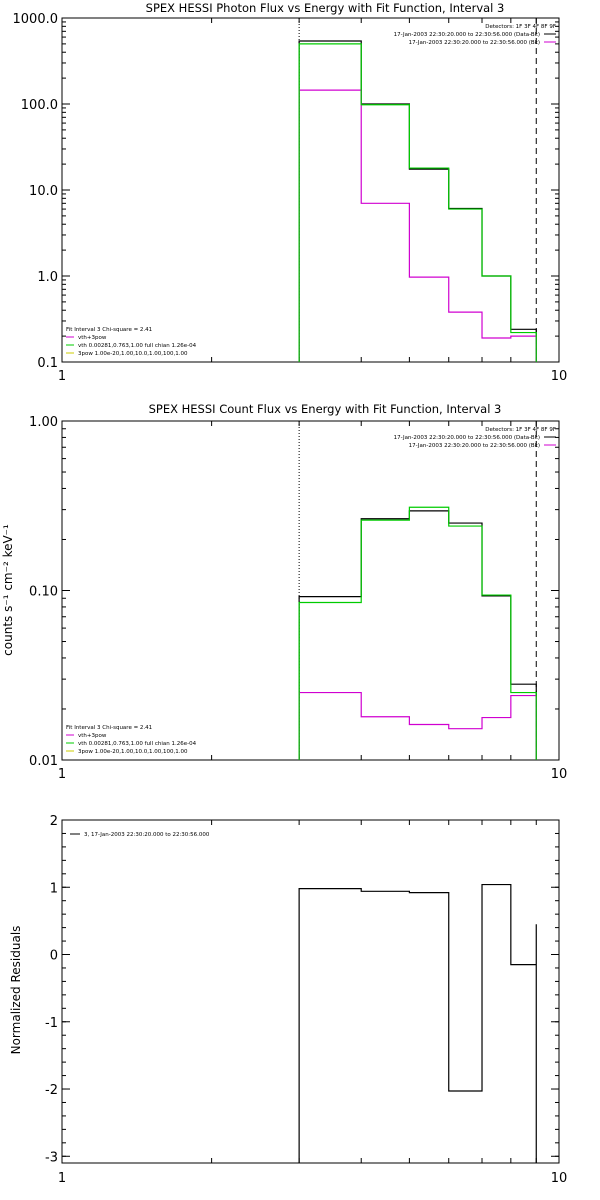  I want to click on series-line-residuals, so click(417, 1023).